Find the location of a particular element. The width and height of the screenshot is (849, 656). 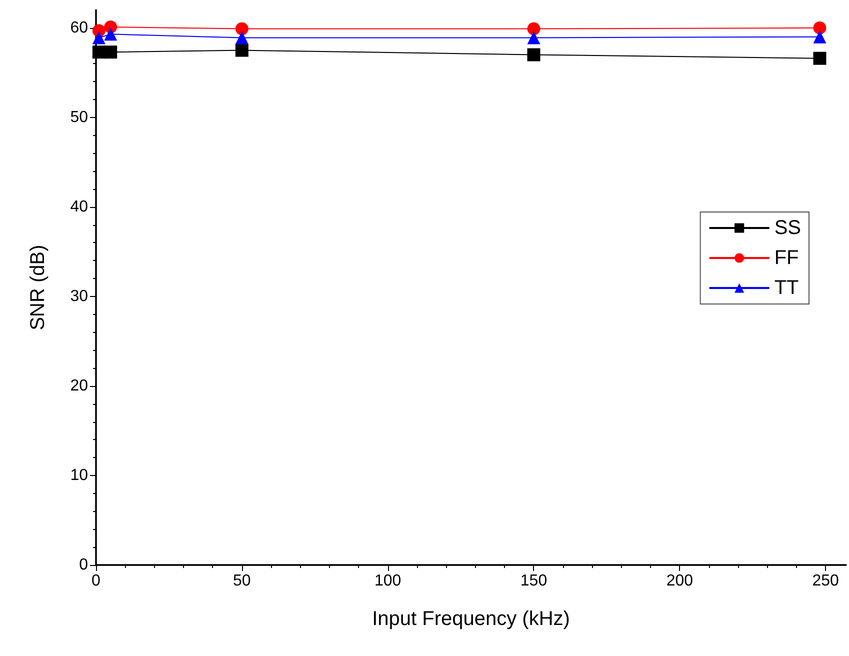

y-tick-label: 50 is located at coordinates (79, 117).